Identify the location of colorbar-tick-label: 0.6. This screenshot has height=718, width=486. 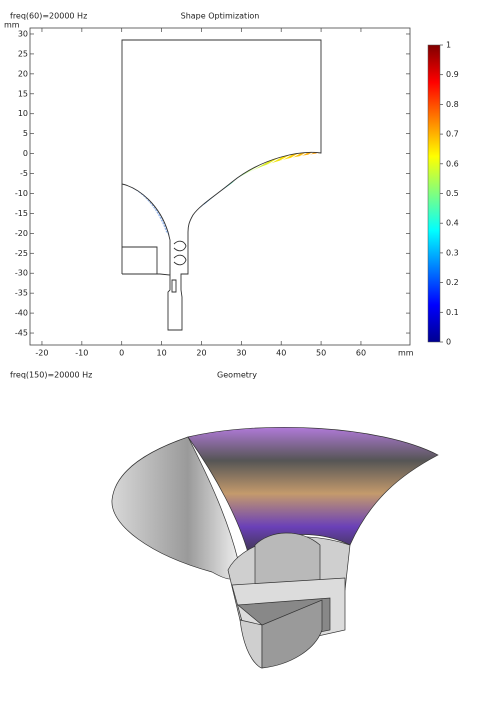
(452, 163).